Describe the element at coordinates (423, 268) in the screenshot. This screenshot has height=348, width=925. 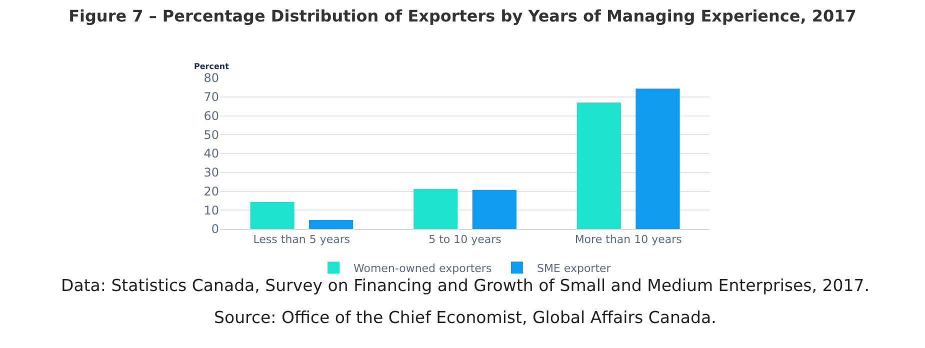
I see `legend-label: Women-owned exporters` at that location.